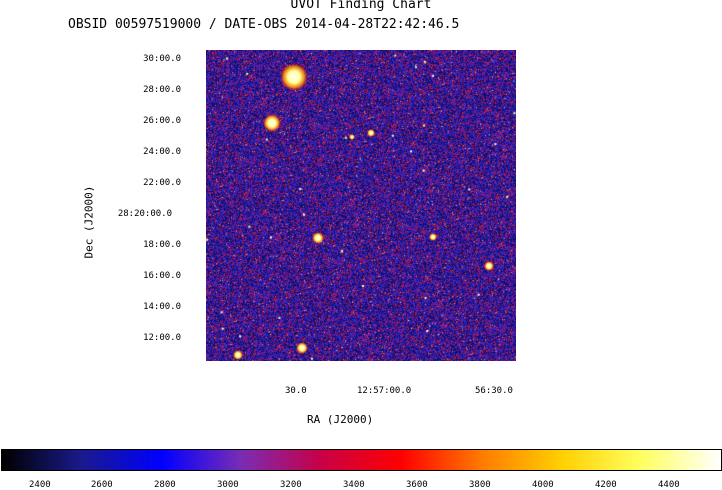 The width and height of the screenshot is (722, 490). Describe the element at coordinates (102, 485) in the screenshot. I see `colorbar-tick-label: 2600` at that location.